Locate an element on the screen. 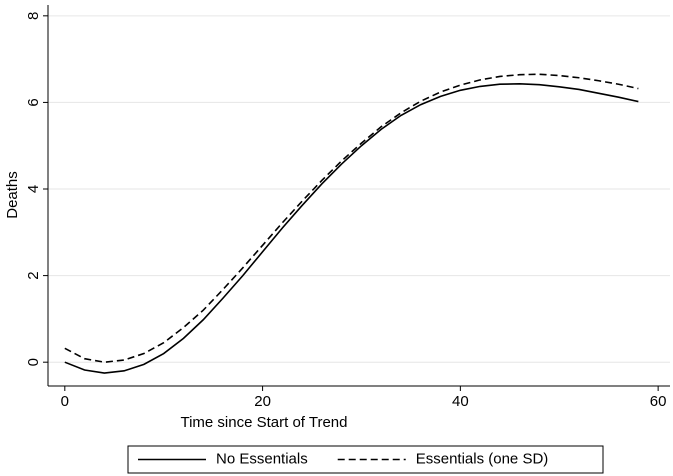  x-tick-label: 0 is located at coordinates (65, 401).